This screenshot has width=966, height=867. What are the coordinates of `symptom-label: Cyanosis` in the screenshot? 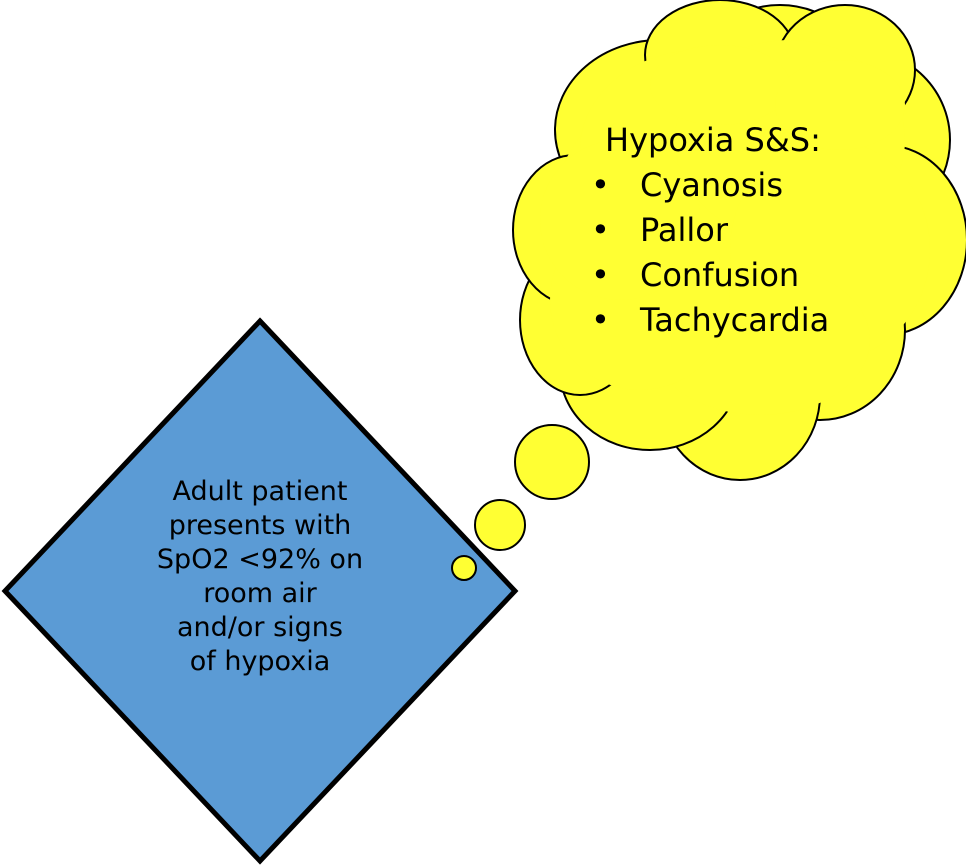 It's located at (711, 185).